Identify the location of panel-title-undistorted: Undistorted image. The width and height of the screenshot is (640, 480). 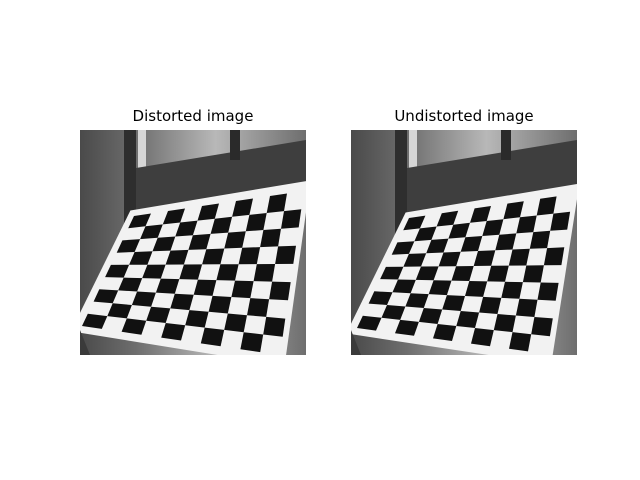
(464, 116).